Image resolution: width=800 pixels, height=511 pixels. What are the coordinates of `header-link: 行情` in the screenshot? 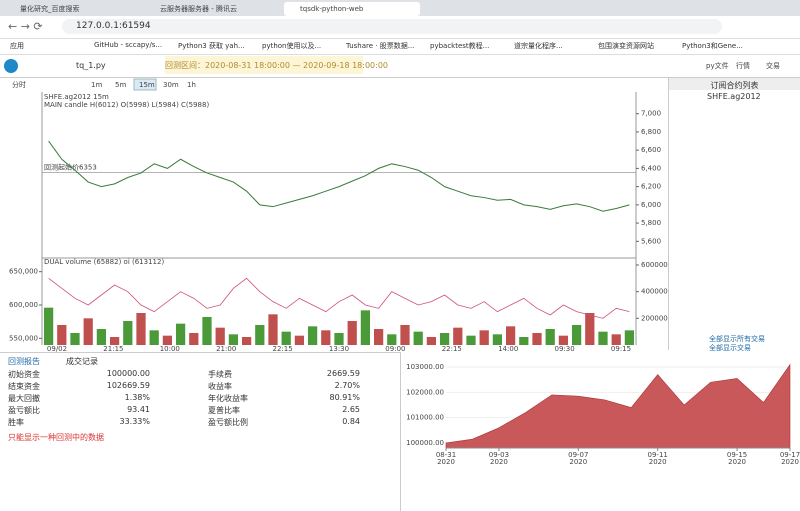 It's located at (743, 65).